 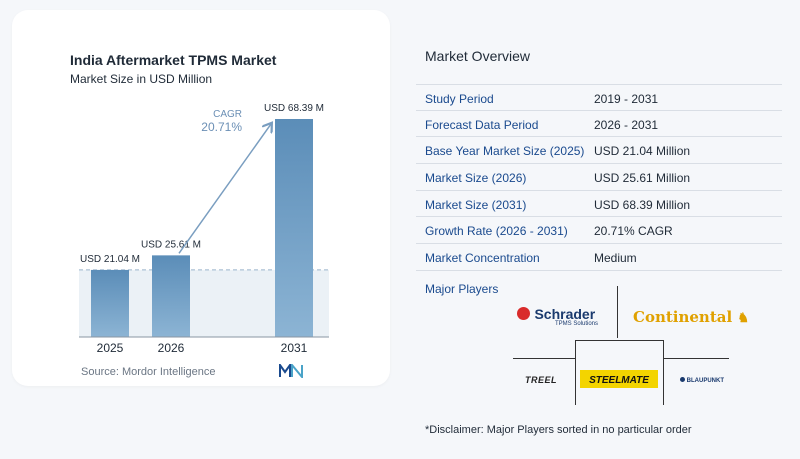 I want to click on x-tick-label: 2025, so click(x=110, y=348).